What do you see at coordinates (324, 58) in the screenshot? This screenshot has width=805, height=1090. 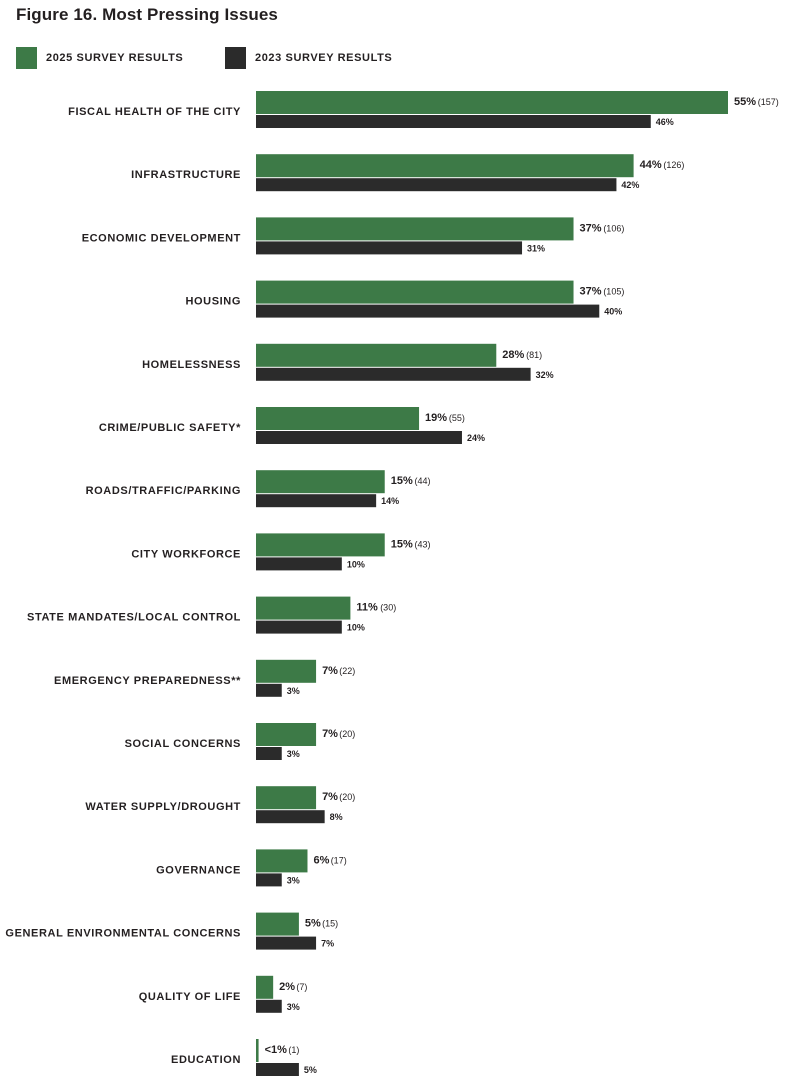 I see `legend-label-2023: 2023 SURVEY RESULTS` at bounding box center [324, 58].